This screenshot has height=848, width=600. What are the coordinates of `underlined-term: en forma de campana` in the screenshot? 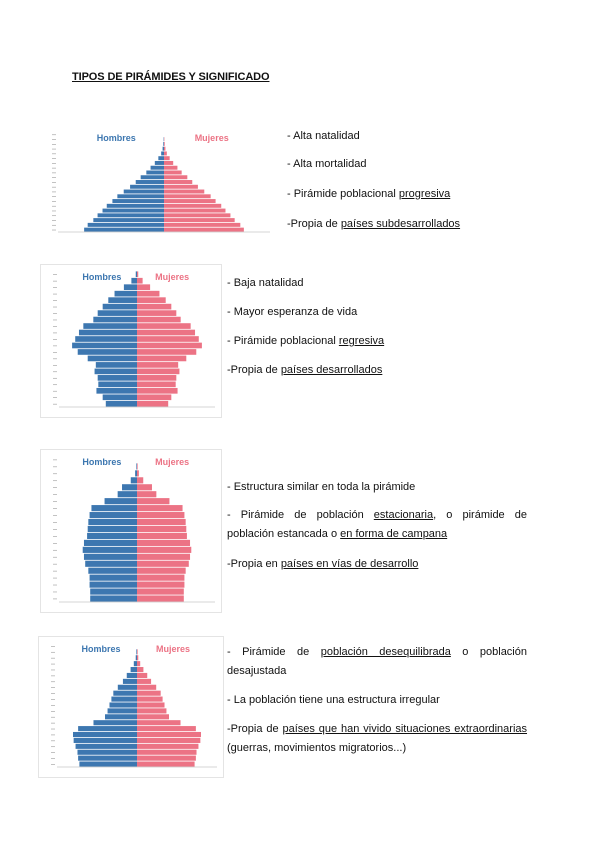 It's located at (394, 534).